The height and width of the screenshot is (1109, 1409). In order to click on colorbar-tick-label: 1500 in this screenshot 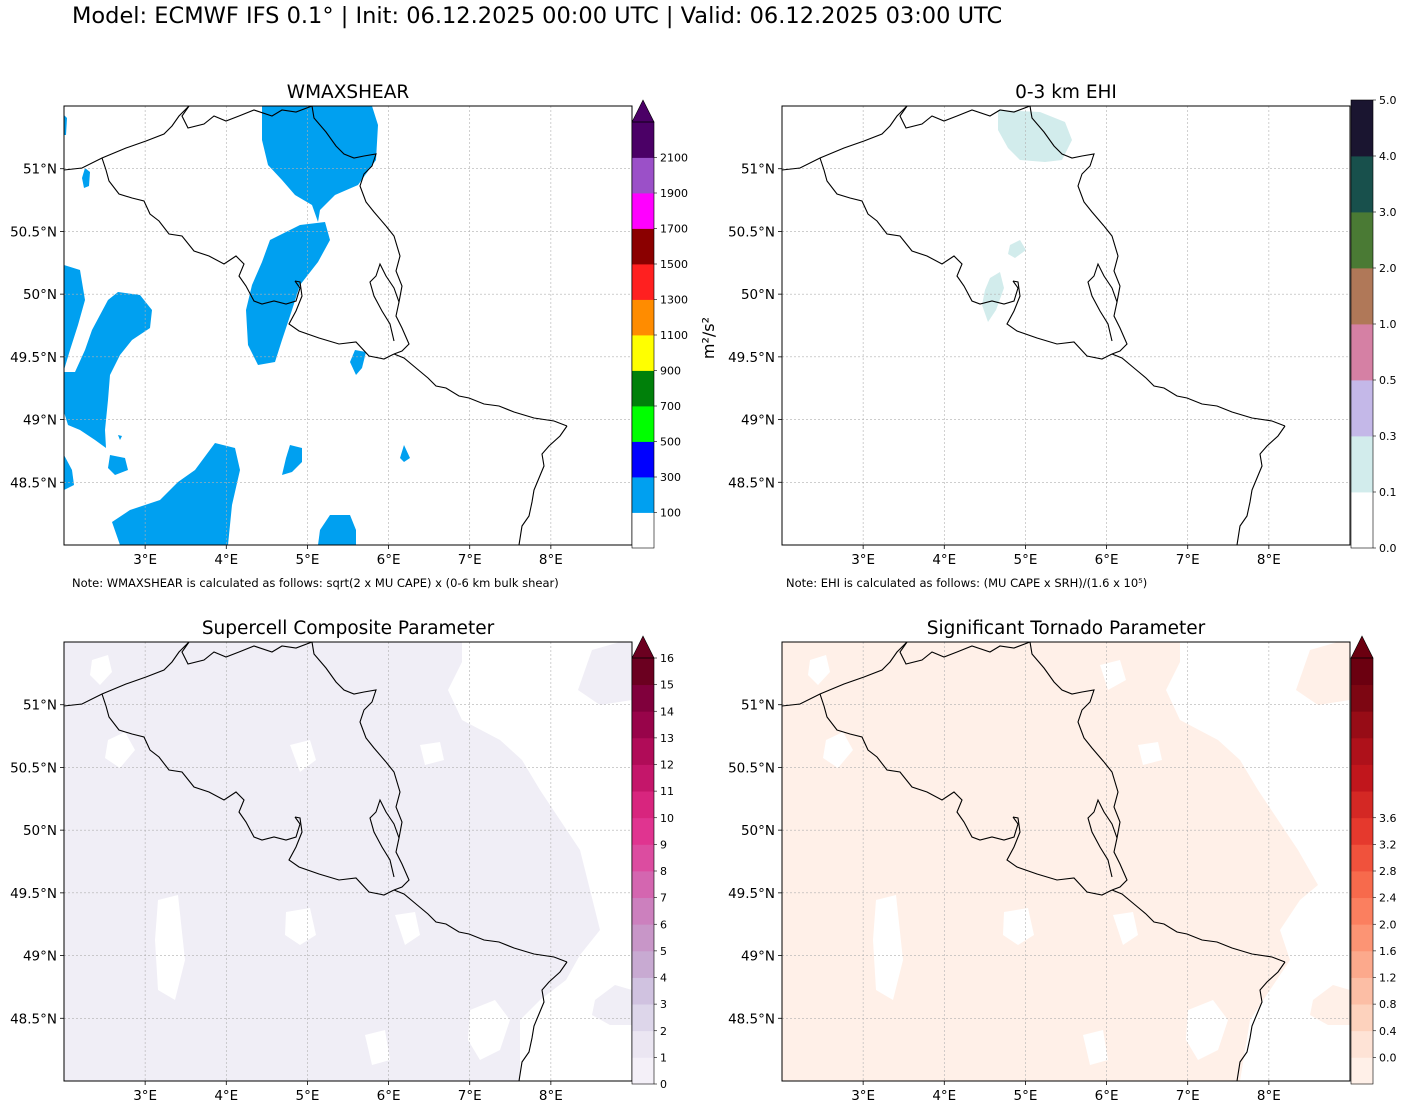, I will do `click(674, 264)`.